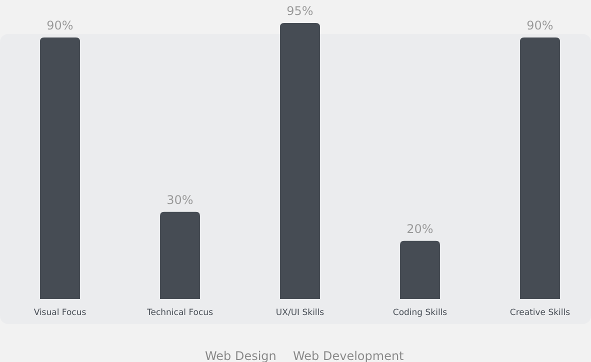  Describe the element at coordinates (180, 199) in the screenshot. I see `data-label: 30%` at that location.